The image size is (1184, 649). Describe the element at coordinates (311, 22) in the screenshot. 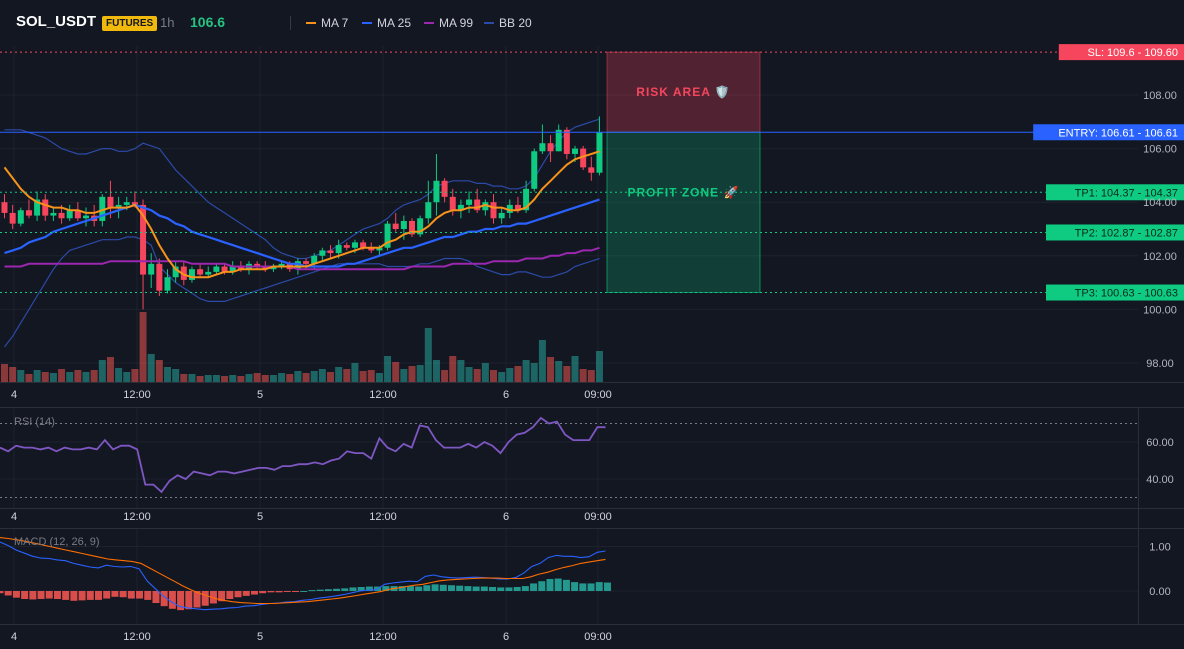

I see `ma7-swatch` at that location.